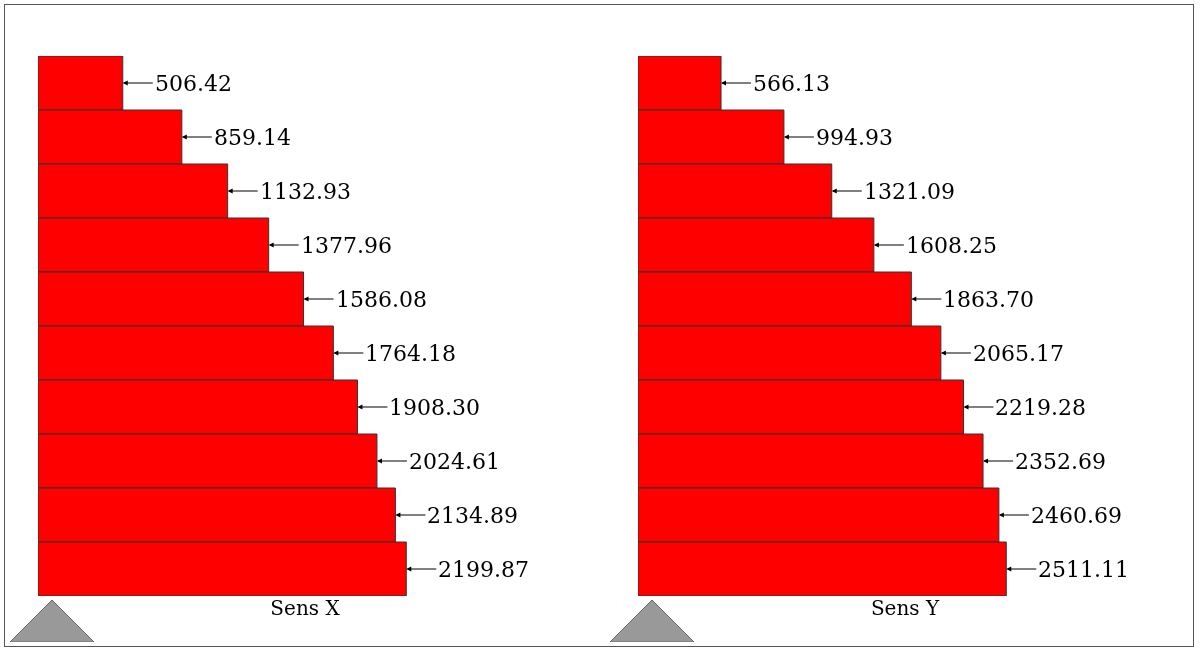 Image resolution: width=1201 pixels, height=653 pixels. Describe the element at coordinates (1040, 407) in the screenshot. I see `data-label: 2219.28` at that location.